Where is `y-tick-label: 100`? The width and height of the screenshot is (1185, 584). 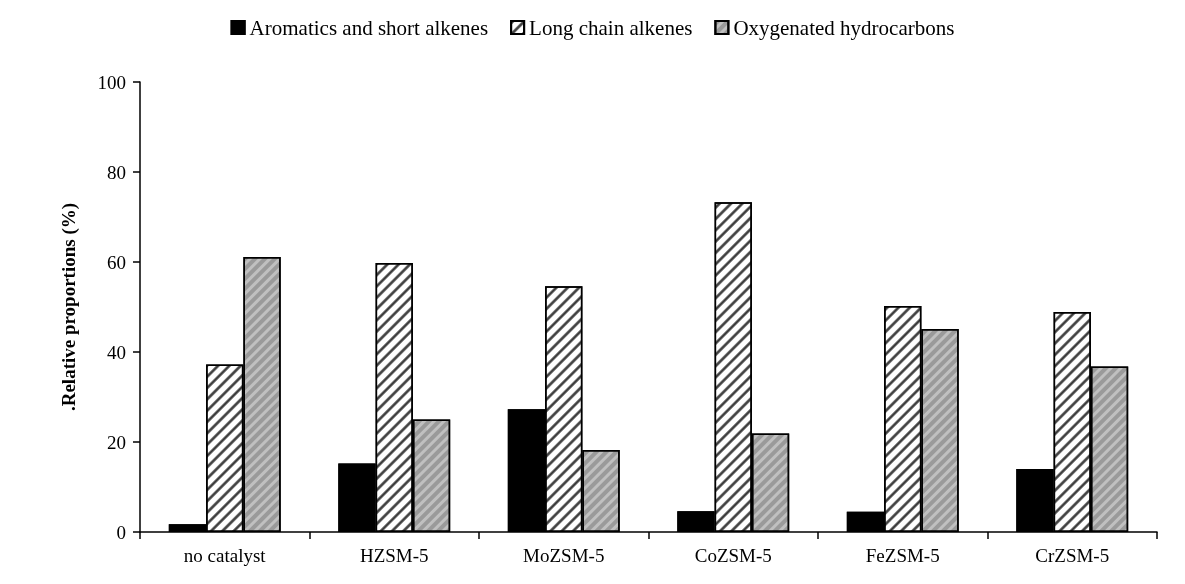 y-tick-label: 100 is located at coordinates (111, 82).